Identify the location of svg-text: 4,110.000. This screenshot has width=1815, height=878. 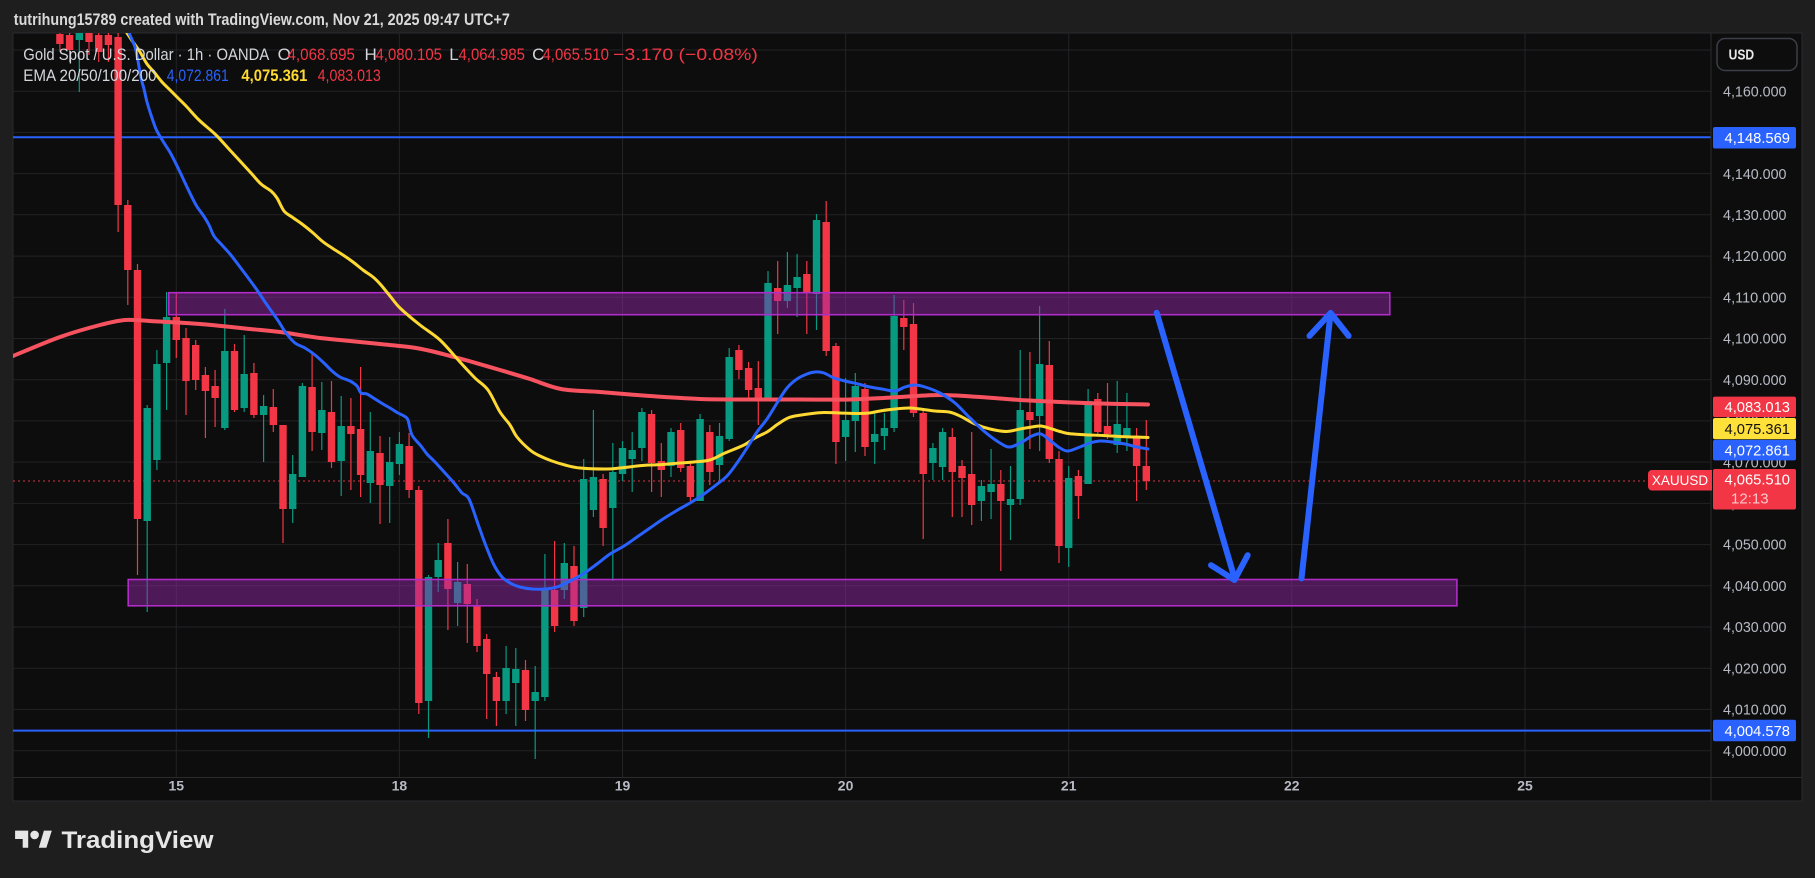
(1755, 298).